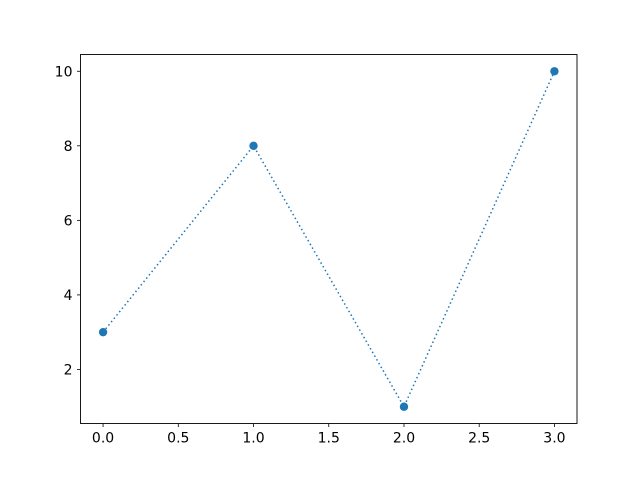  Describe the element at coordinates (479, 439) in the screenshot. I see `x-tick-label: 2.5` at that location.